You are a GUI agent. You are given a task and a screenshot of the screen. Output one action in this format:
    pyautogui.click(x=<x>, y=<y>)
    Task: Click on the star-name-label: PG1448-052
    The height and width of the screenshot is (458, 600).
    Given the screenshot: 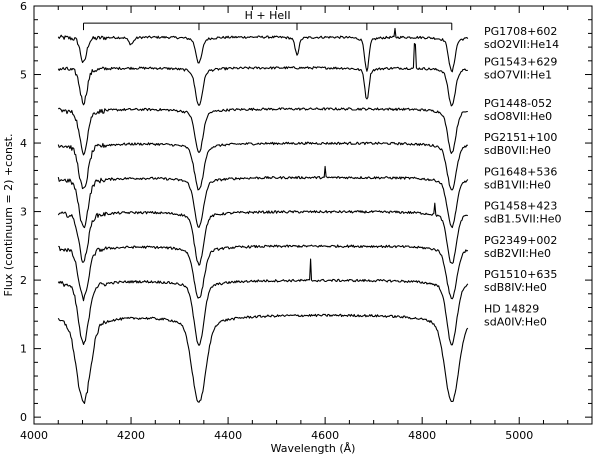 What is the action you would take?
    pyautogui.click(x=518, y=103)
    